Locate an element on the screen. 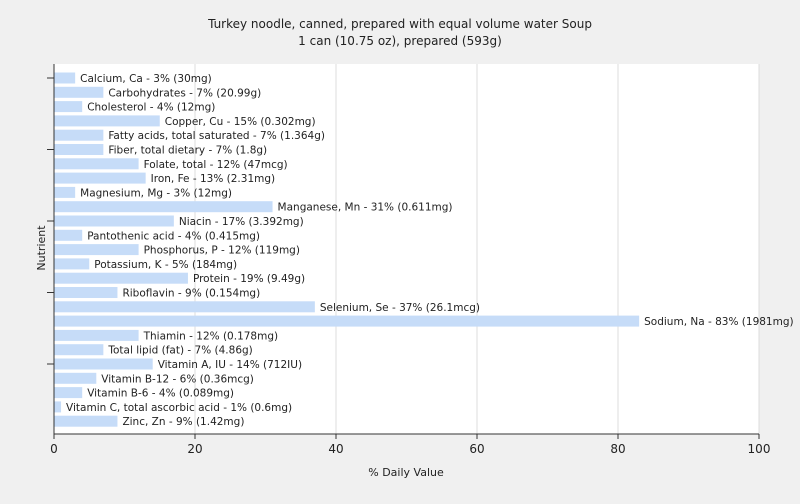 This screenshot has width=800, height=504. bar-data-label: Riboflavin - 9% (0.154mg) is located at coordinates (191, 294).